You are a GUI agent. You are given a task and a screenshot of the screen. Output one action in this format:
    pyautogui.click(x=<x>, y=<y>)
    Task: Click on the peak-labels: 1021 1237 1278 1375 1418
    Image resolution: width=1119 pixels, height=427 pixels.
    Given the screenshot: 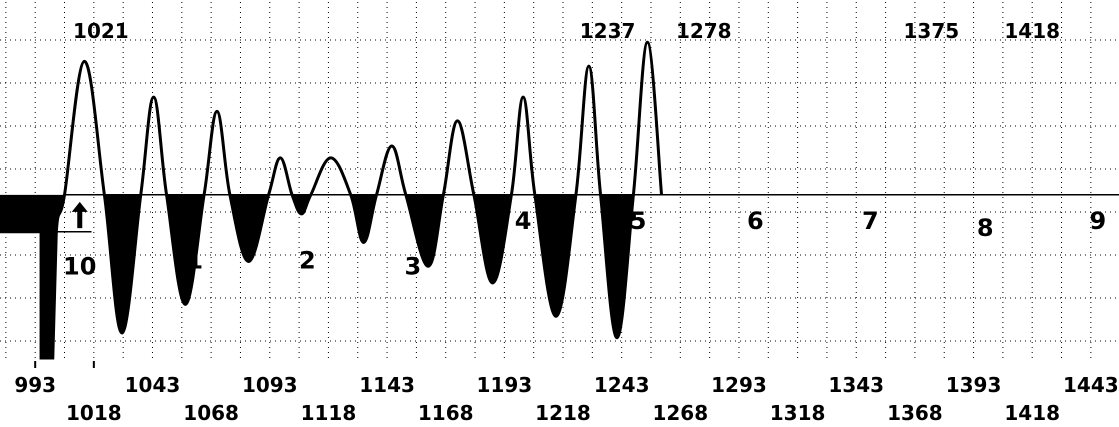 What is the action you would take?
    pyautogui.click(x=566, y=31)
    